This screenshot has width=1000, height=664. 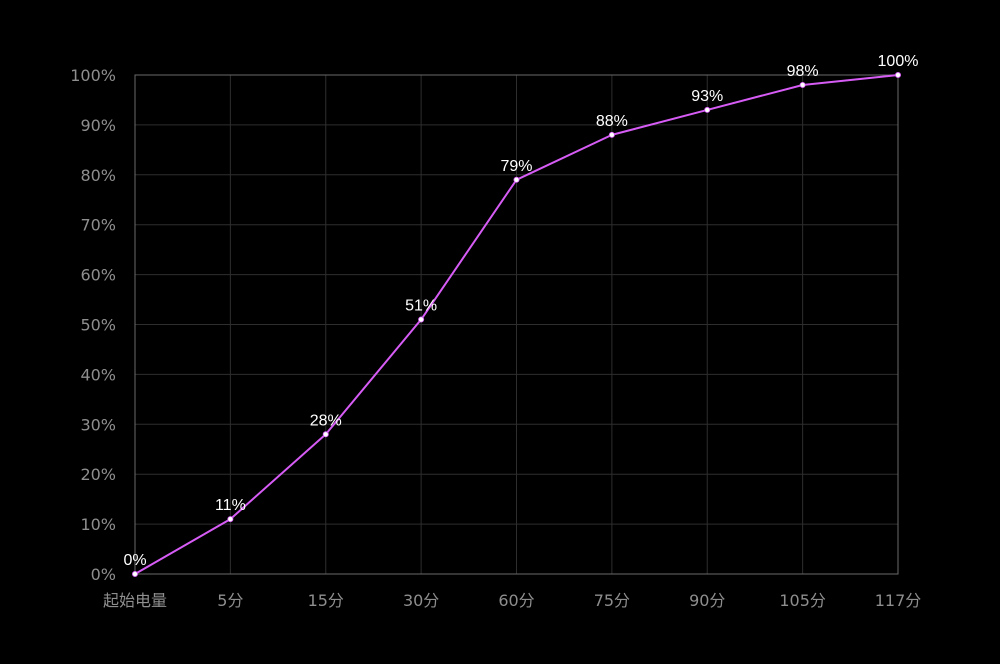 What do you see at coordinates (98, 474) in the screenshot?
I see `y-tick-label: 20%` at bounding box center [98, 474].